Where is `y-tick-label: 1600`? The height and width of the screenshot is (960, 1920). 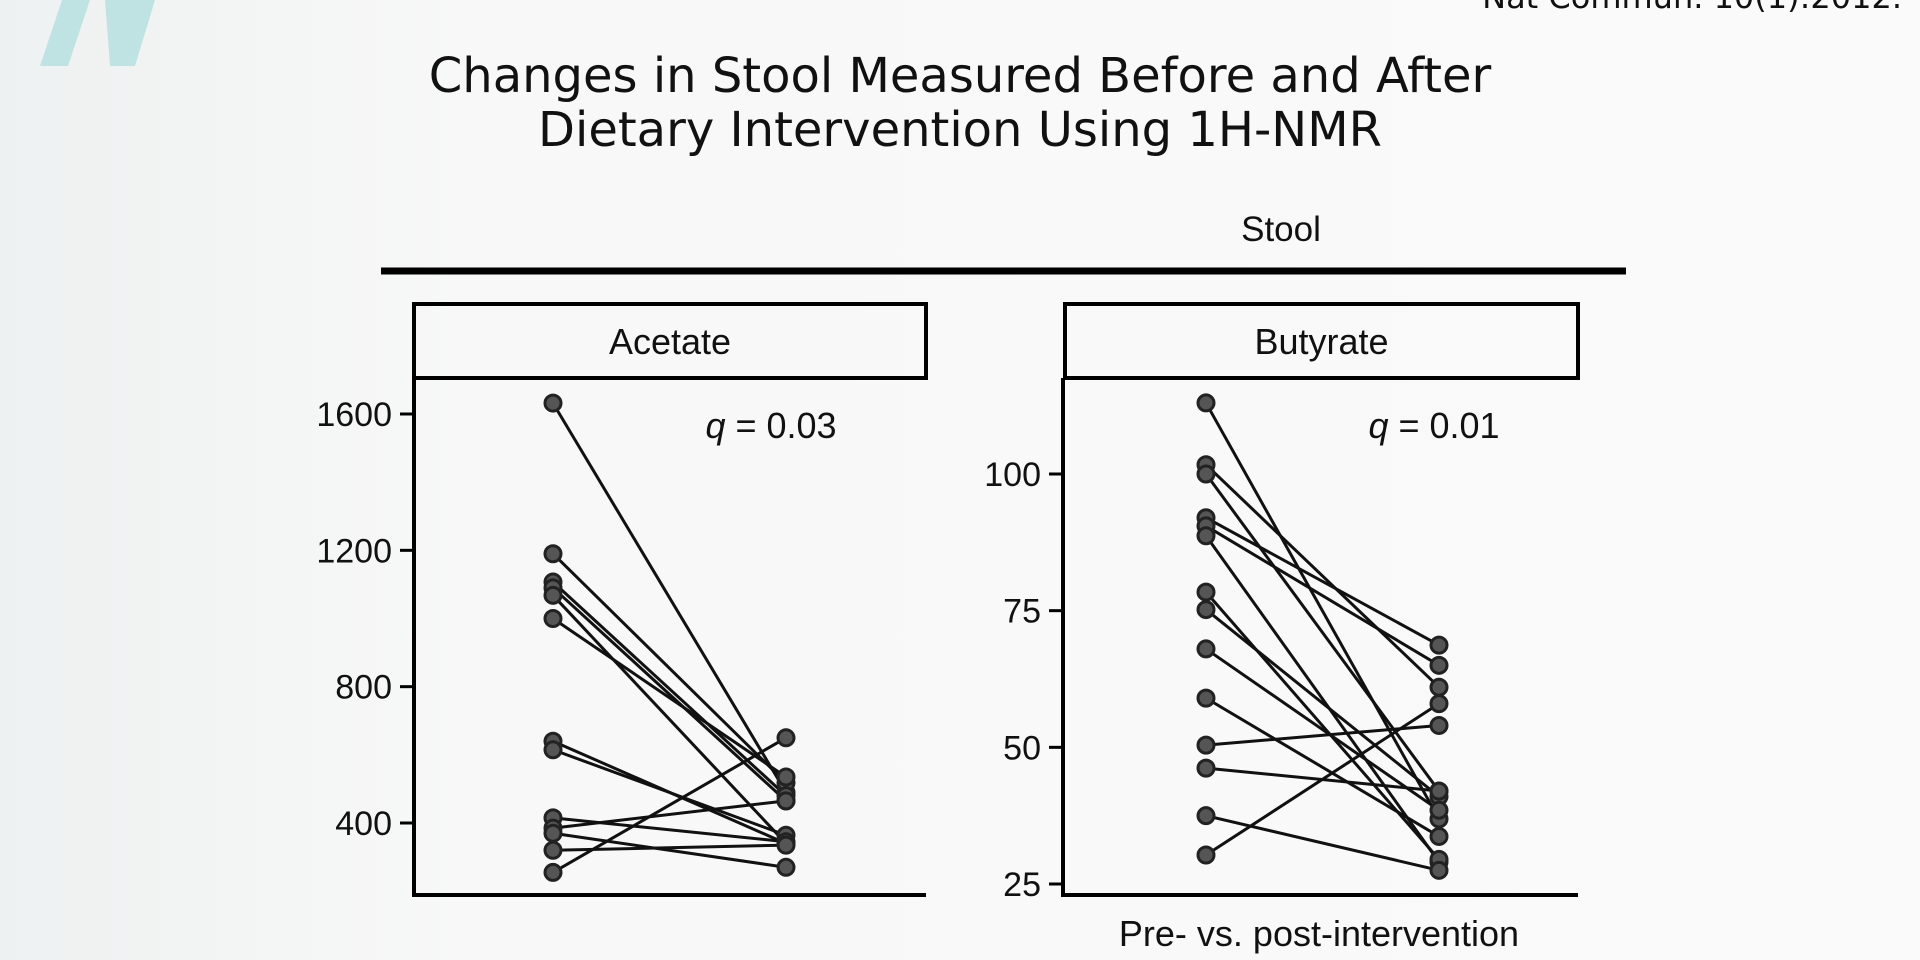
y-tick-label: 1600 is located at coordinates (354, 415).